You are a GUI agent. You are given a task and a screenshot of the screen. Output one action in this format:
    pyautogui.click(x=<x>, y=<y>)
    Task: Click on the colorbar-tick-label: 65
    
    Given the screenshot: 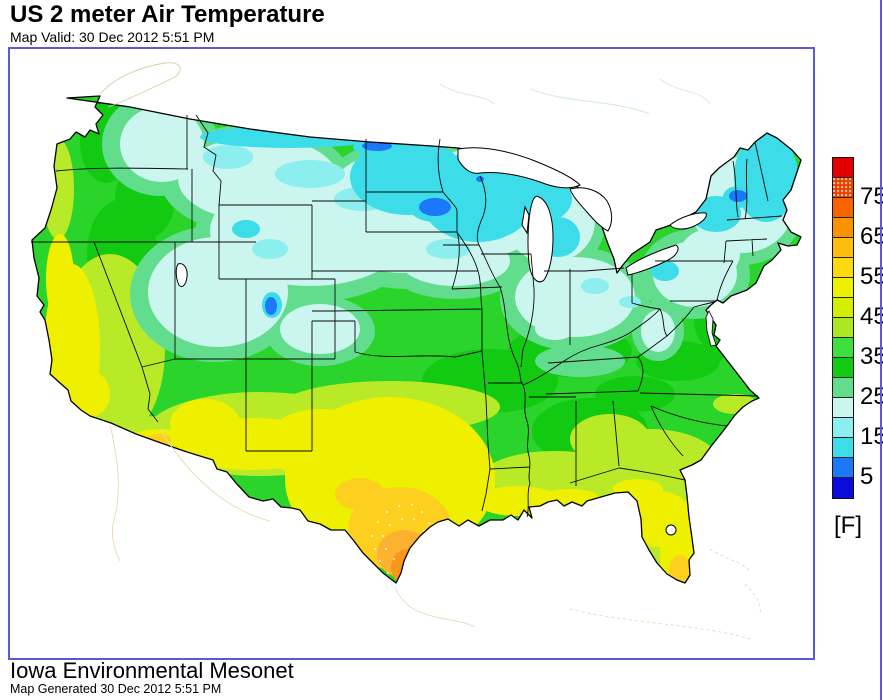 What is the action you would take?
    pyautogui.click(x=871, y=236)
    